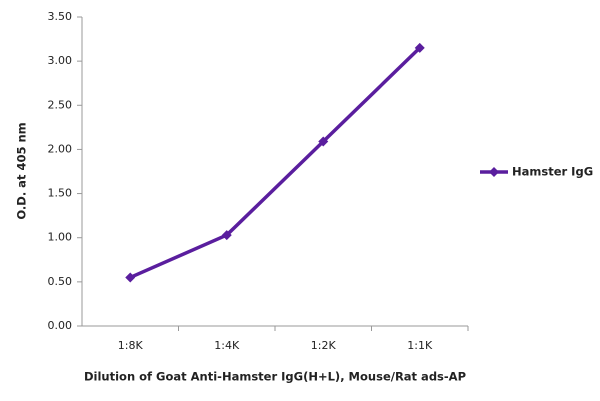 The height and width of the screenshot is (401, 600). I want to click on legend-marker, so click(494, 172).